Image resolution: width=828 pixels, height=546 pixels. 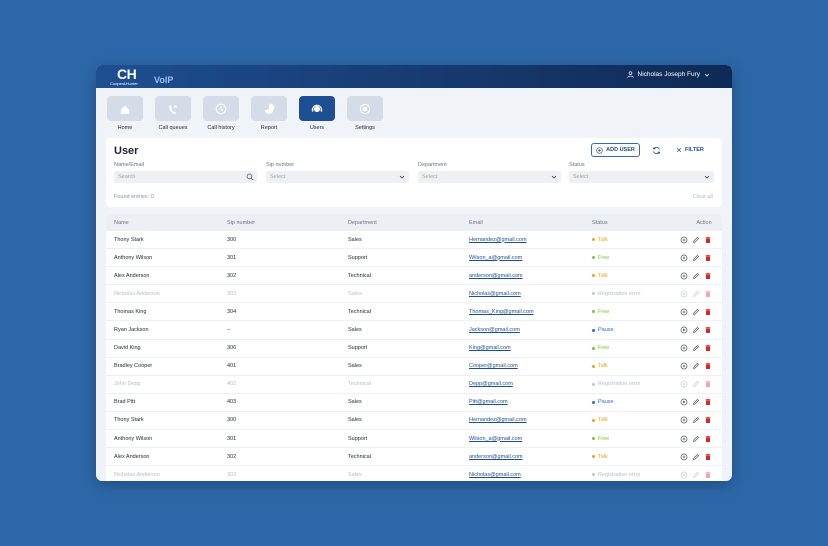 What do you see at coordinates (491, 384) in the screenshot?
I see `email-link: Depp@gmail.com` at bounding box center [491, 384].